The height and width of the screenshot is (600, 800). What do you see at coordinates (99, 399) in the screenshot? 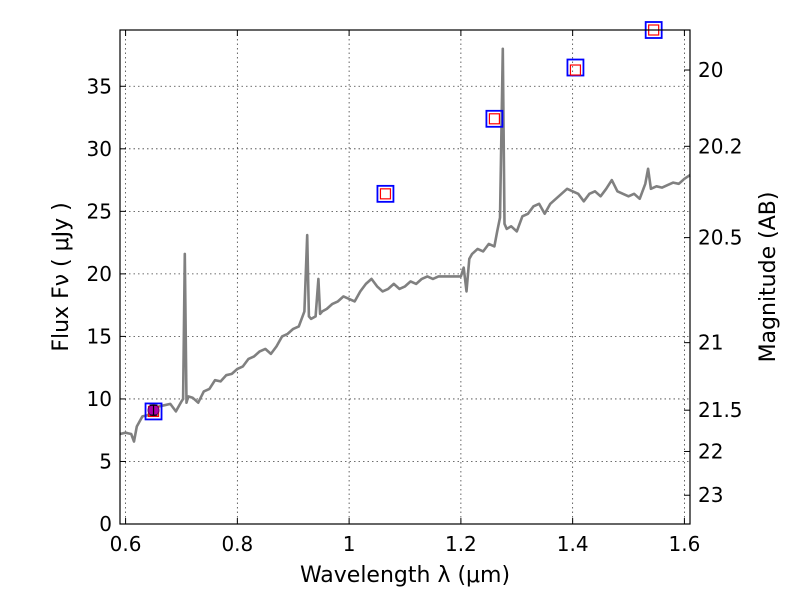
I see `y-tick-label: 10` at bounding box center [99, 399].